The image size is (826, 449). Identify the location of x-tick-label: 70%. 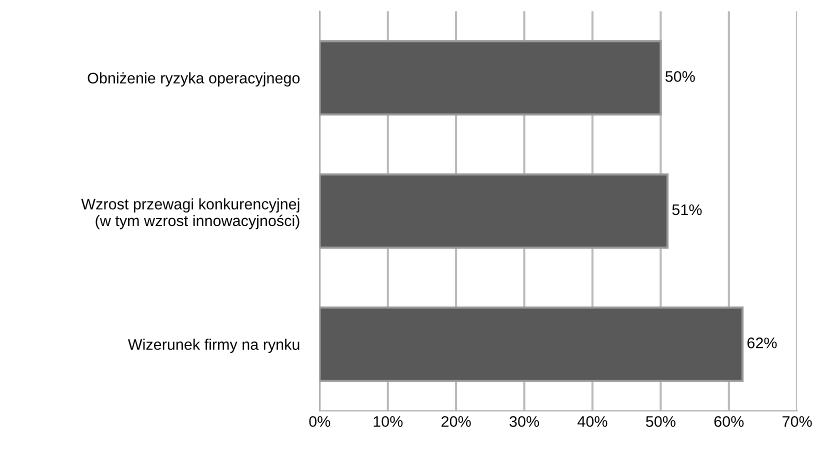
(797, 421).